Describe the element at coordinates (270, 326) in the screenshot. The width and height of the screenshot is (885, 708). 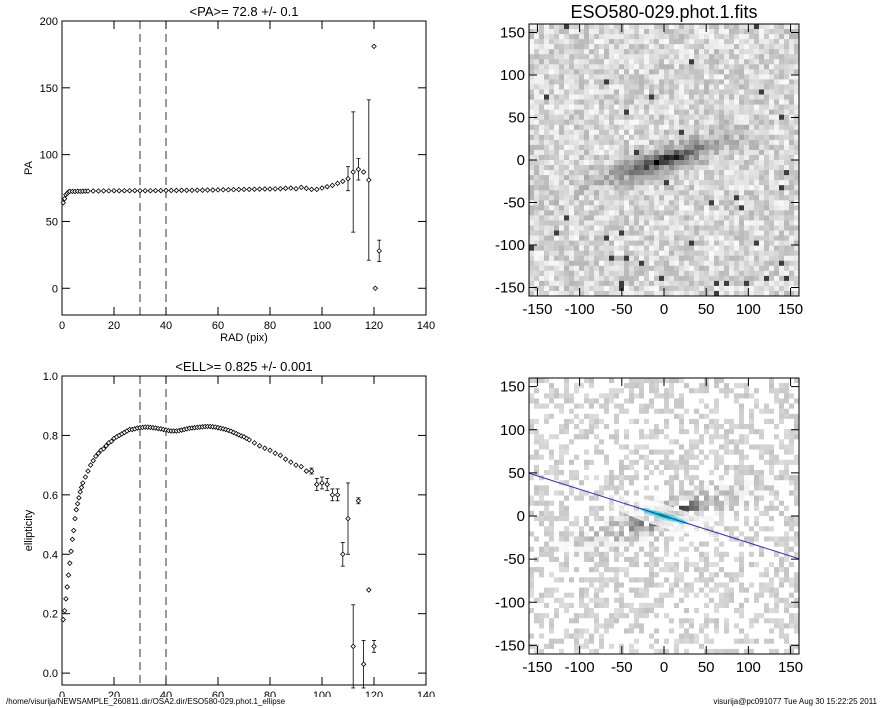
I see `x-tick-label: 80` at that location.